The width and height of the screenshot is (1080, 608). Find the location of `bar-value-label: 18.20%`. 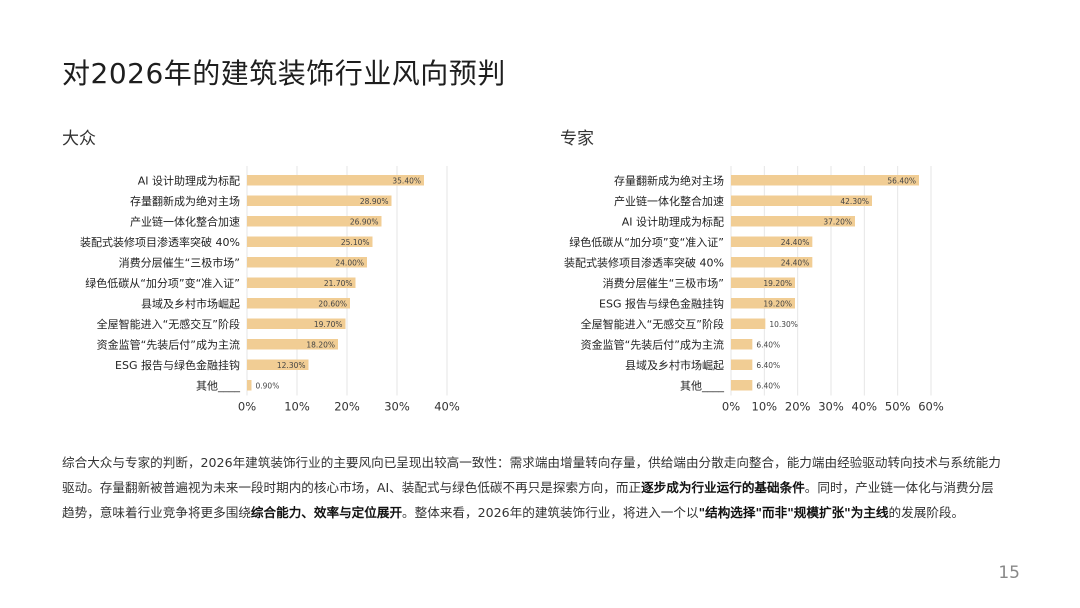

bar-value-label: 18.20% is located at coordinates (320, 344).